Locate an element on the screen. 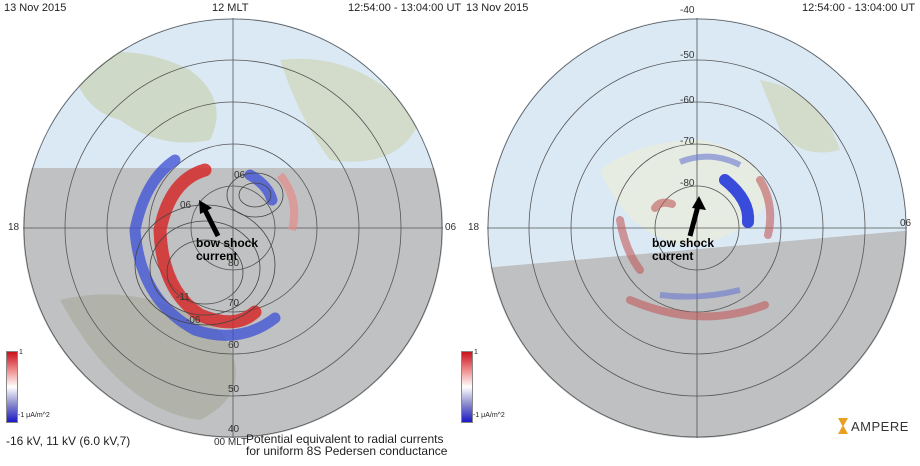 The image size is (920, 466). left-colorbar-bottom: -1 μA/m^2 is located at coordinates (34, 415).